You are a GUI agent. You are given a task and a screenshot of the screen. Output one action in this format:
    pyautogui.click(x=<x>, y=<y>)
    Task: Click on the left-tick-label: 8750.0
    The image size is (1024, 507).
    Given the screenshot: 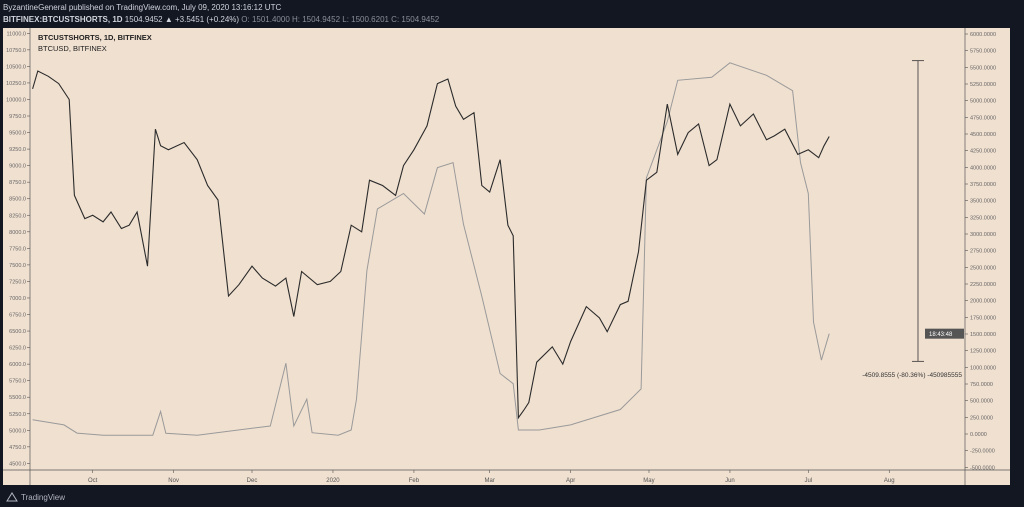 What is the action you would take?
    pyautogui.click(x=17, y=183)
    